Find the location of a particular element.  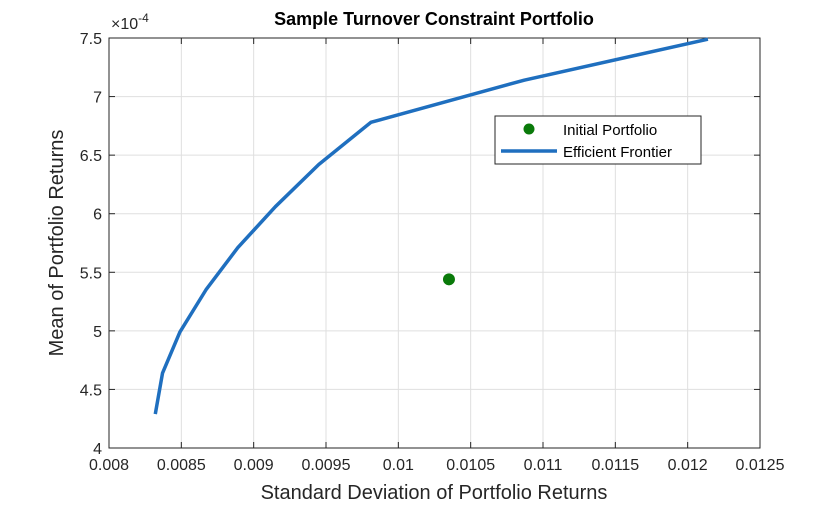

legend-marker-initial-portfolio is located at coordinates (529, 129).